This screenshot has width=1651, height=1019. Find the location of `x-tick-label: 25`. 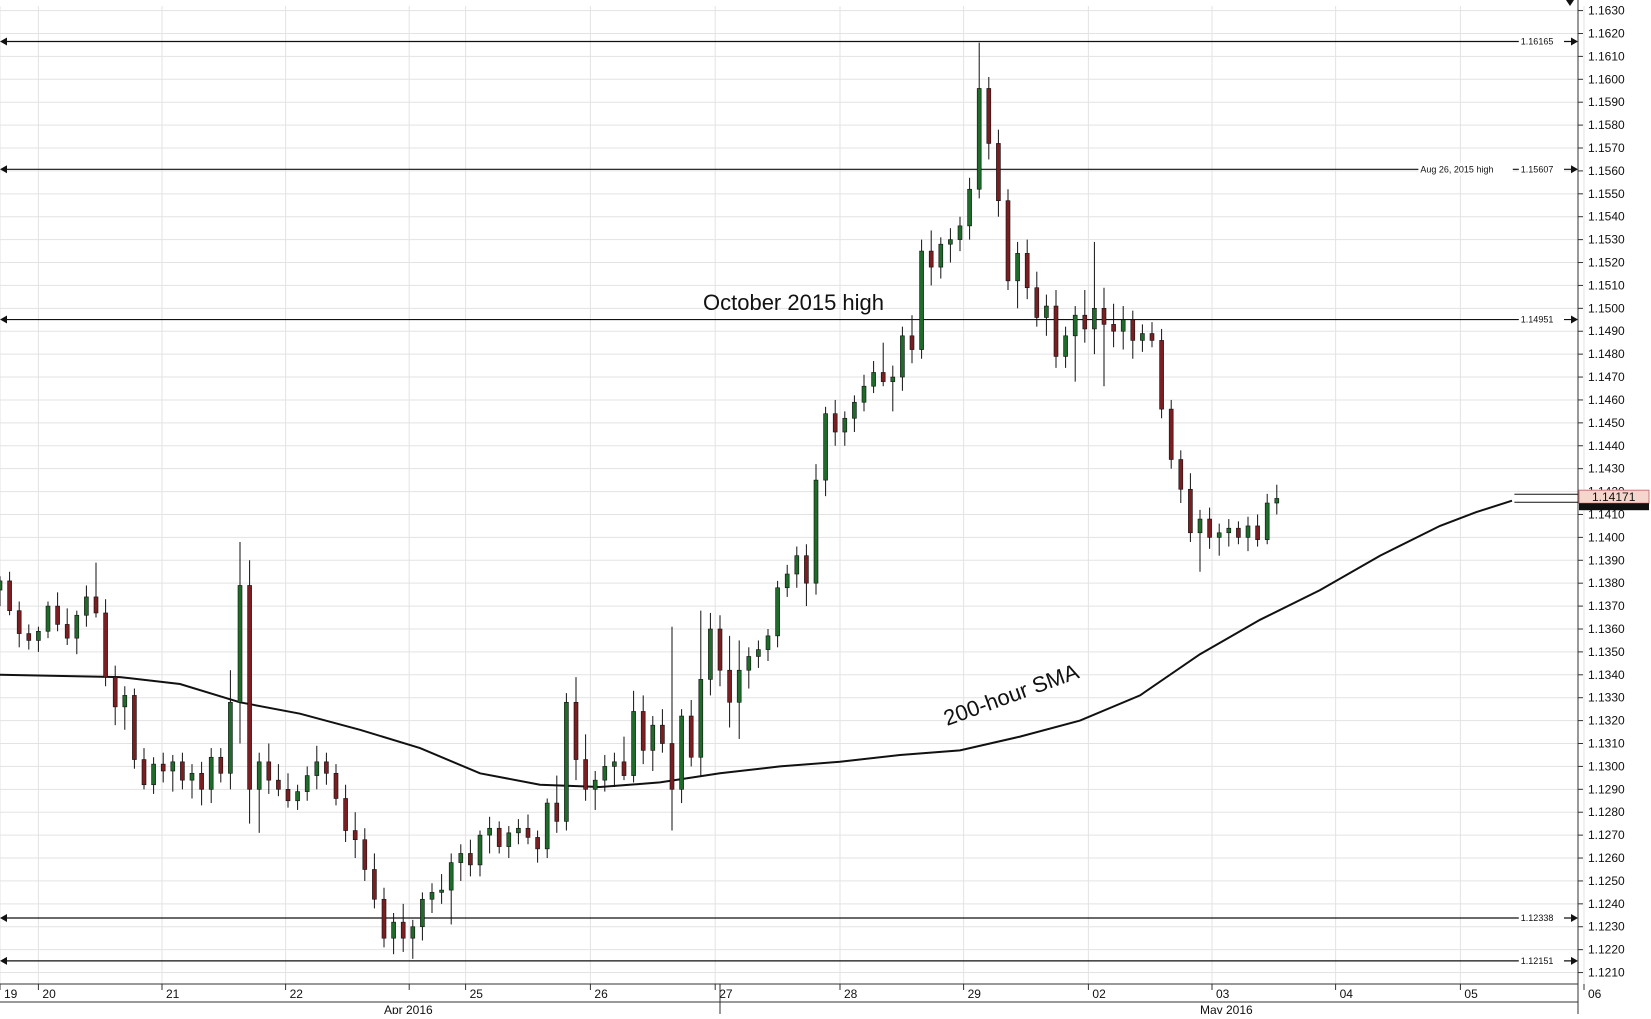

x-tick-label: 25 is located at coordinates (477, 994).